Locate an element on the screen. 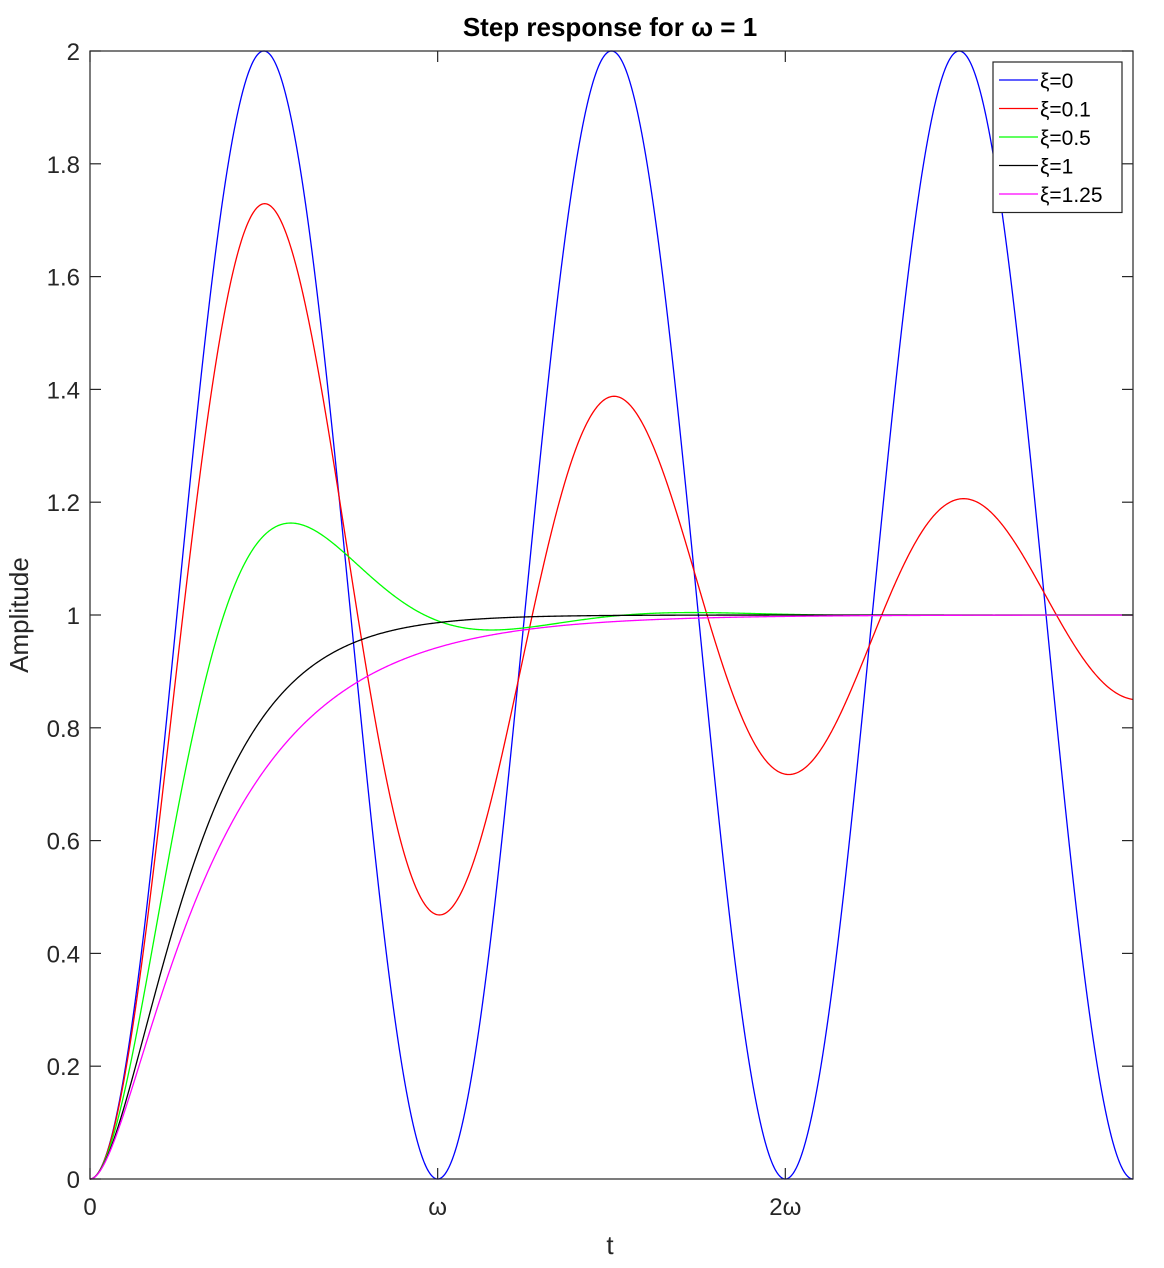  y-tick-label: 1.6 is located at coordinates (63, 278).